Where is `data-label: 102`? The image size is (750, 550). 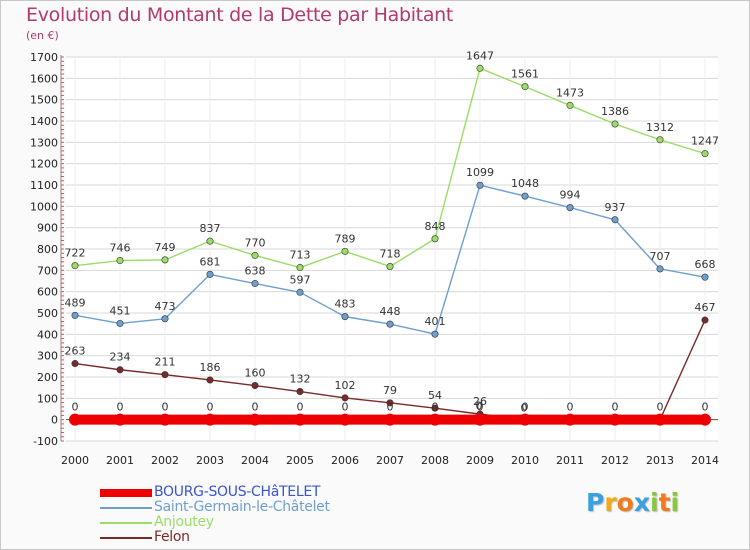 data-label: 102 is located at coordinates (345, 385).